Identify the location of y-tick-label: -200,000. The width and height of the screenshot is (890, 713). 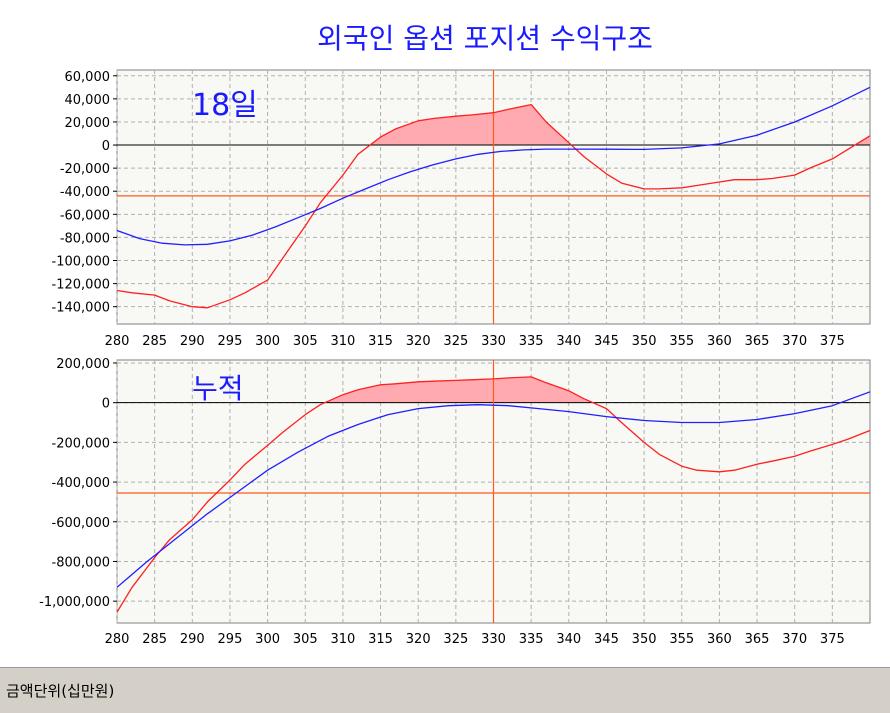
(81, 443).